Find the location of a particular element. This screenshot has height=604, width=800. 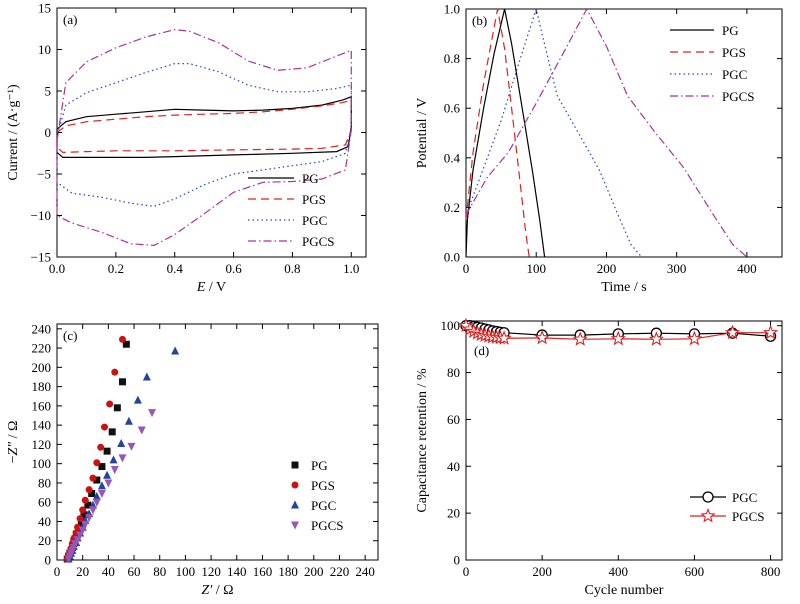

x-tick-label: 80 is located at coordinates (159, 571).